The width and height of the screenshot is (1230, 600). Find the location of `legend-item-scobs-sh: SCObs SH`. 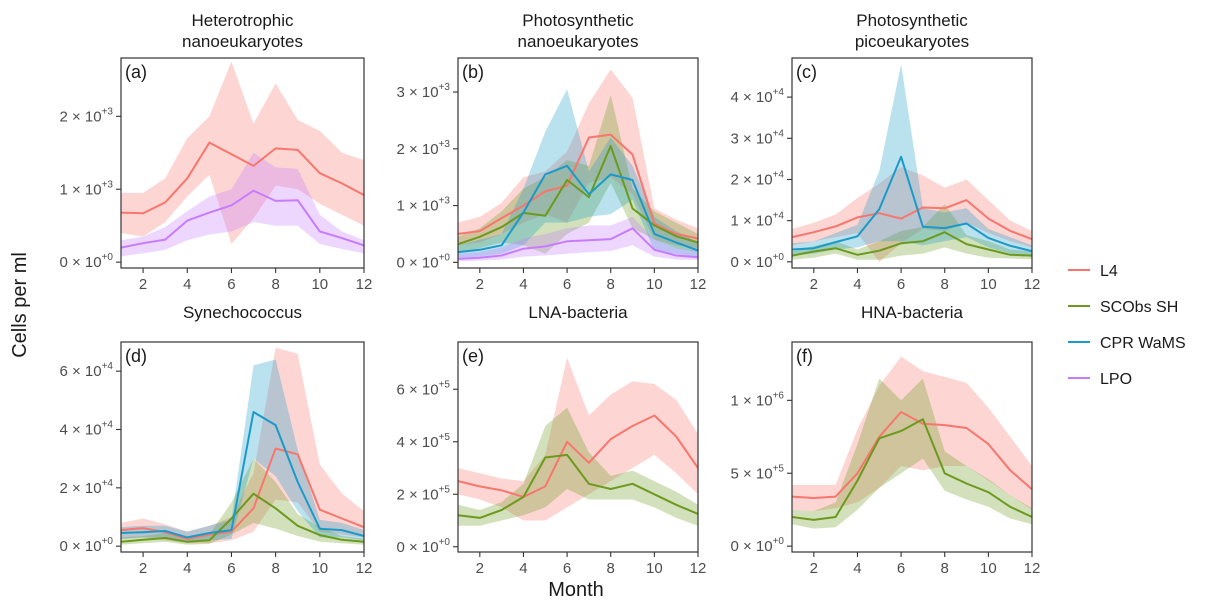

legend-item-scobs-sh: SCObs SH is located at coordinates (1123, 307).